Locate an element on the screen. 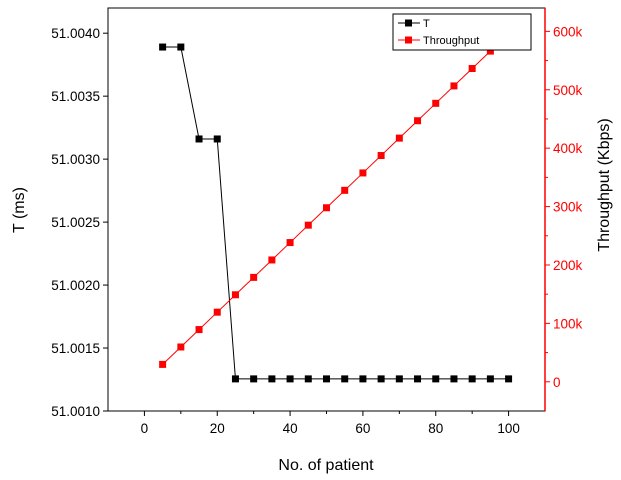 Image resolution: width=621 pixels, height=480 pixels. y-left-tick-label: 51.0020 is located at coordinates (75, 285).